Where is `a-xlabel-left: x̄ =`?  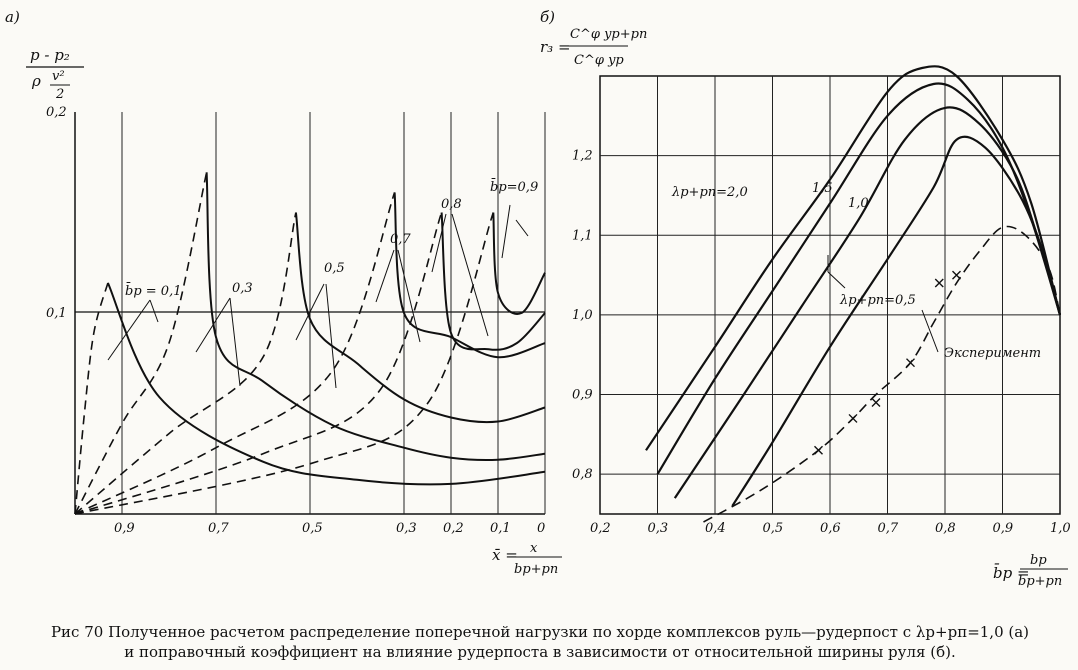
a-xlabel-left: x̄ = is located at coordinates (505, 555).